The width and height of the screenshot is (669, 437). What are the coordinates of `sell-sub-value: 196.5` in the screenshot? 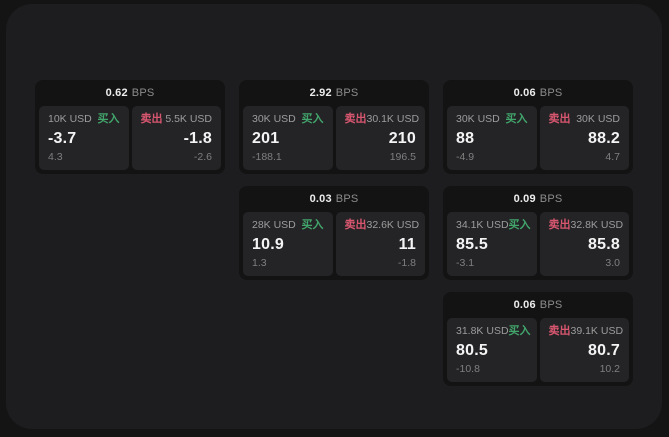 It's located at (402, 157).